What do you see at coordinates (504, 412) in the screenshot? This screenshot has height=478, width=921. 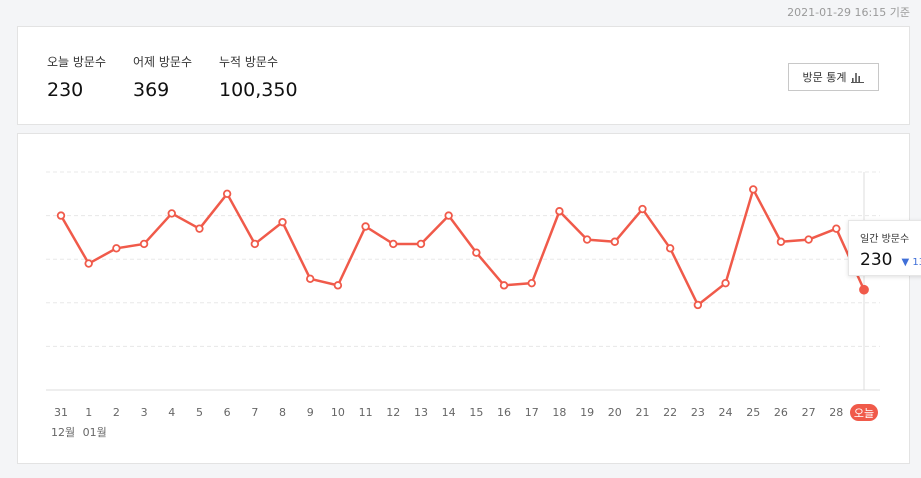 I see `x-tick-label: 16` at bounding box center [504, 412].